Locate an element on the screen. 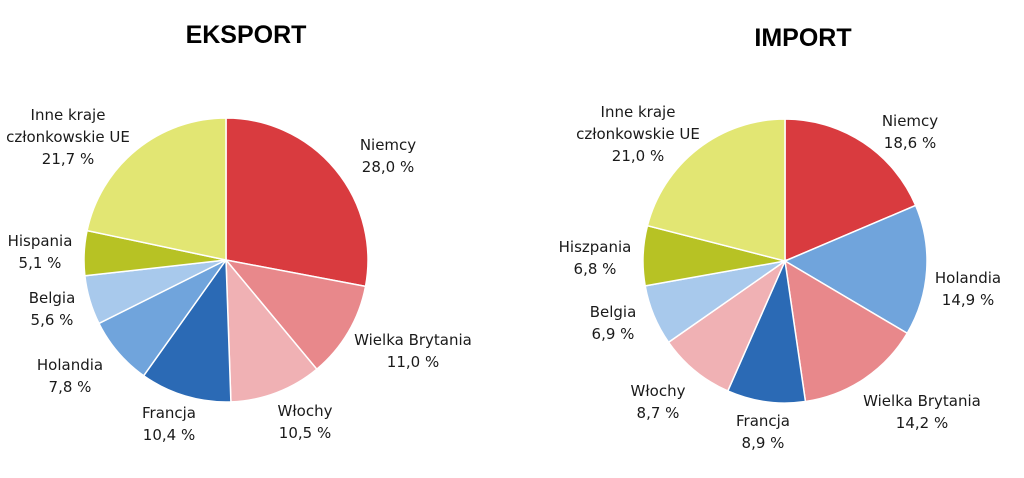 This screenshot has height=478, width=1024. export-slice-wlochy is located at coordinates (271, 330).